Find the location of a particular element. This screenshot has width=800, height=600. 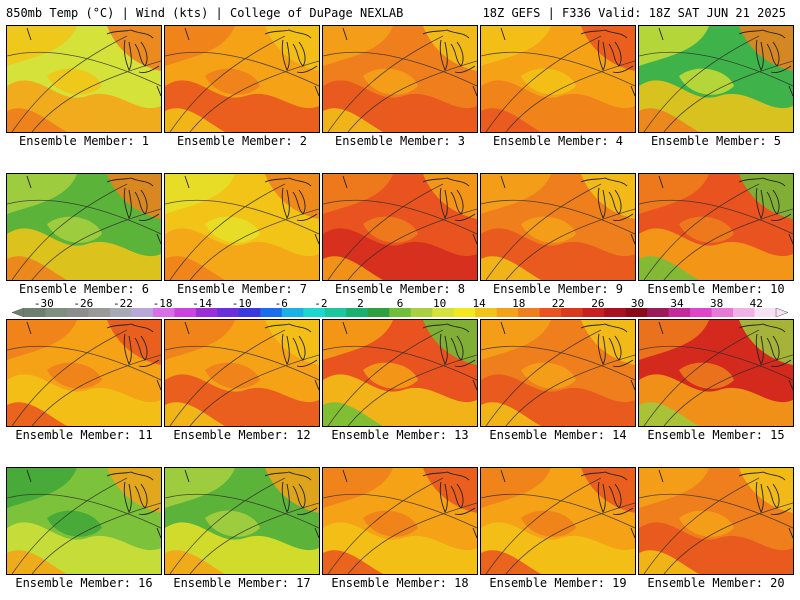

colorbar-tick-label: 2 is located at coordinates (360, 303).